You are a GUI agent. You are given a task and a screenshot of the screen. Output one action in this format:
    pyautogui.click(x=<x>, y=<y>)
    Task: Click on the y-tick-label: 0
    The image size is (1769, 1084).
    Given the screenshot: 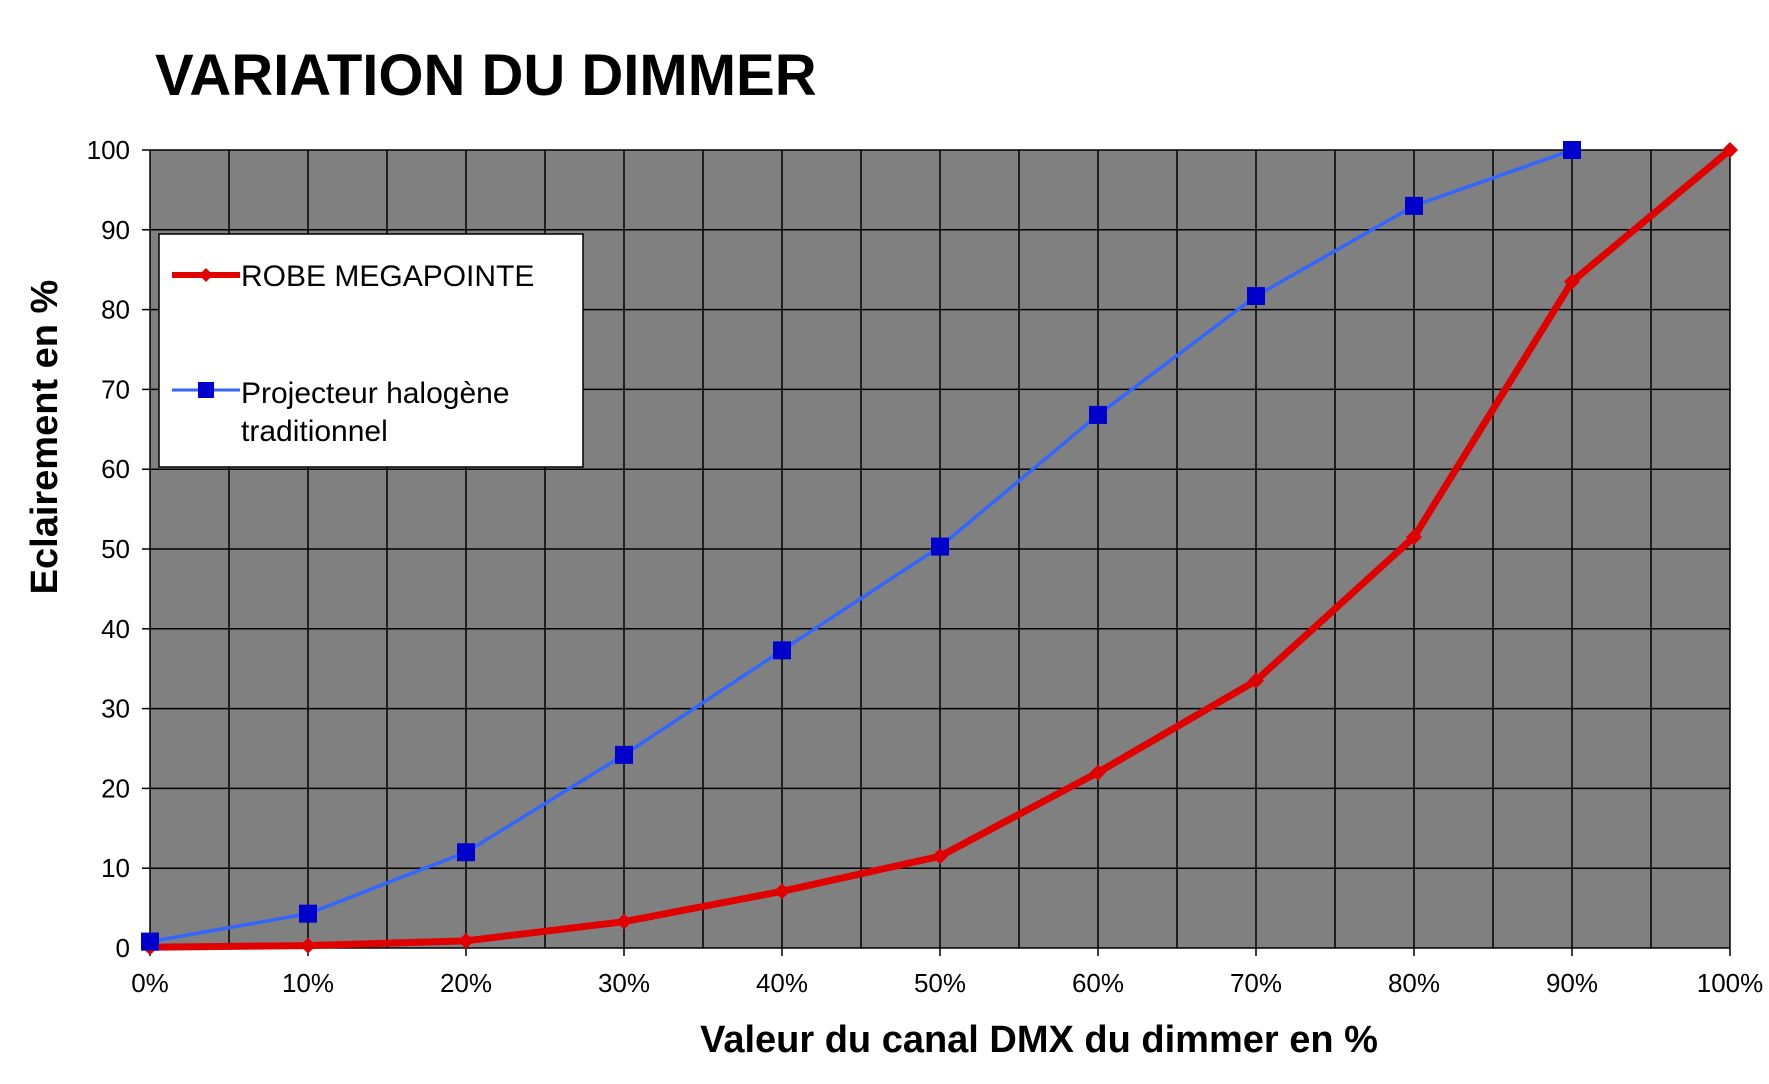 What is the action you would take?
    pyautogui.click(x=123, y=948)
    